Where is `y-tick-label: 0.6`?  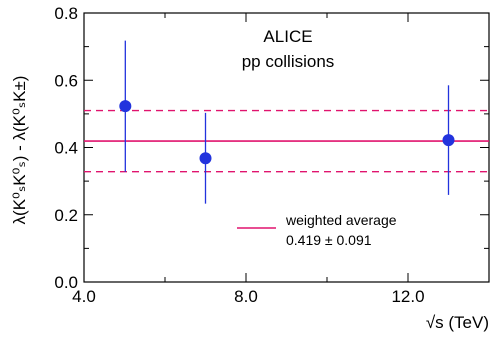
y-tick-label: 0.6 is located at coordinates (66, 80).